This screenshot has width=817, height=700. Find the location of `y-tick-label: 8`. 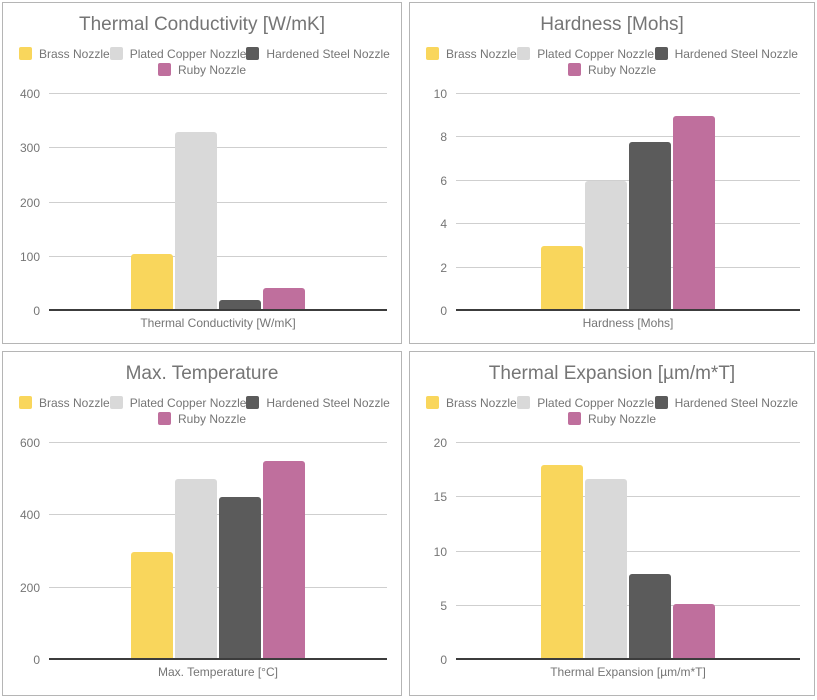

y-tick-label: 8 is located at coordinates (443, 137).